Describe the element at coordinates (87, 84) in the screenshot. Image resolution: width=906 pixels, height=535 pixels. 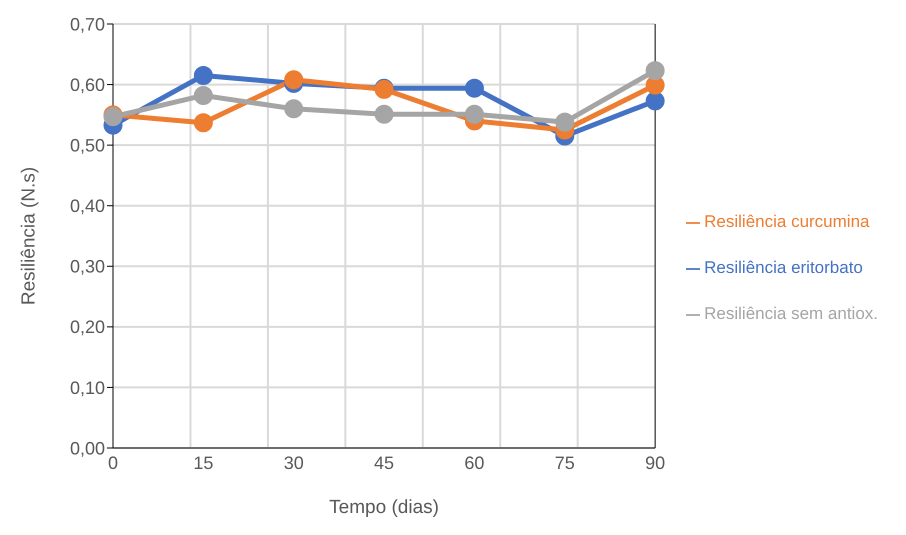
I see `y-tick-label: 0,60` at that location.